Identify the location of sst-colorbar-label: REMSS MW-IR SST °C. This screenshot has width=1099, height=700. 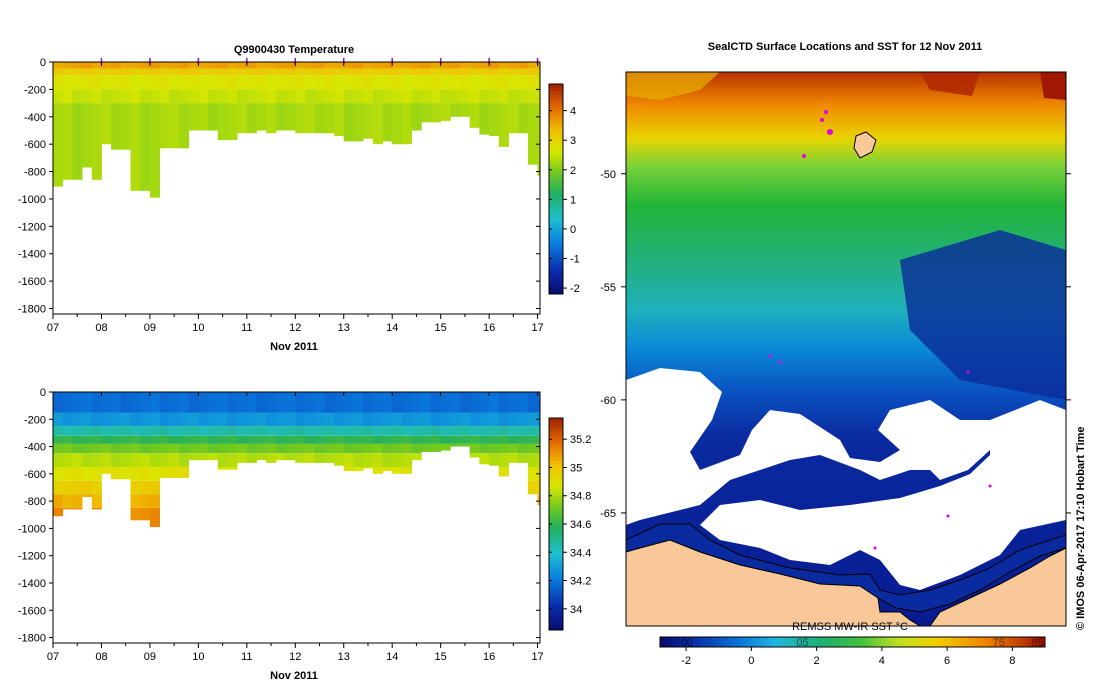
(850, 627).